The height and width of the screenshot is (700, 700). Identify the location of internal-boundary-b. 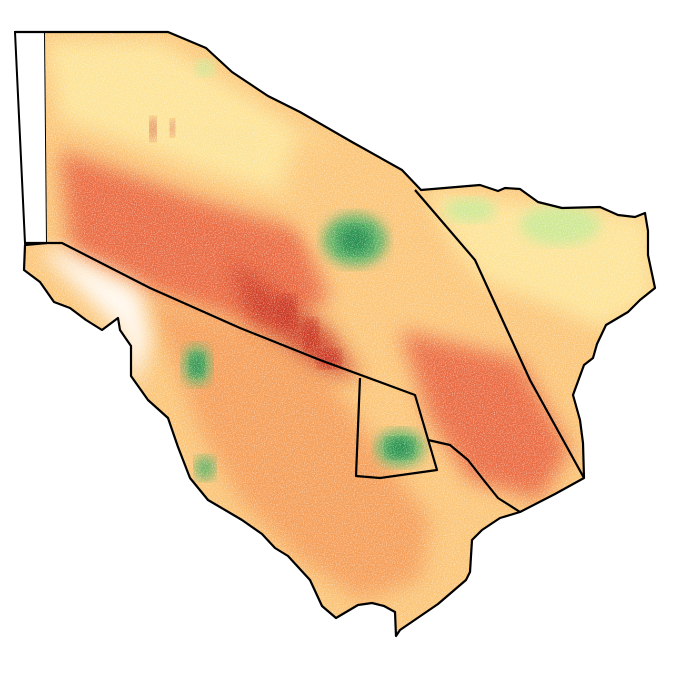
(499, 334).